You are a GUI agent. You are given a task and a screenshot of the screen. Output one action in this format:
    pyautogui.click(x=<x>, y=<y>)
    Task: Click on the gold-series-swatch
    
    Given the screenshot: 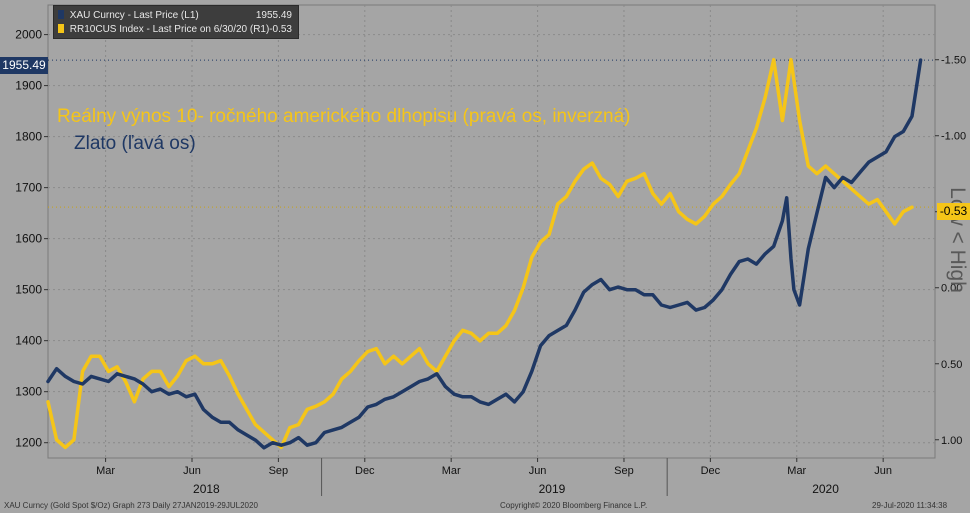 What is the action you would take?
    pyautogui.click(x=61, y=14)
    